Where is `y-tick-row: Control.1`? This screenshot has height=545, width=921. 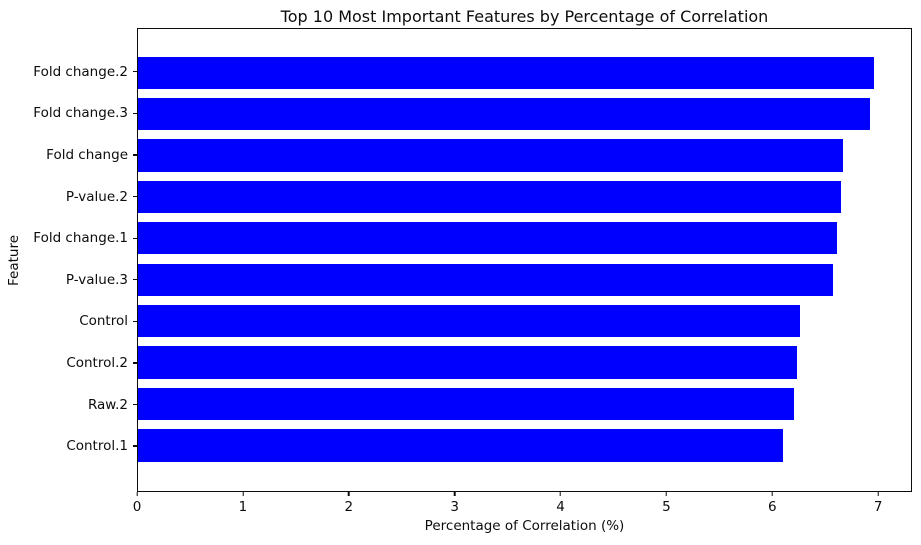 y-tick-row: Control.1 is located at coordinates (68, 446).